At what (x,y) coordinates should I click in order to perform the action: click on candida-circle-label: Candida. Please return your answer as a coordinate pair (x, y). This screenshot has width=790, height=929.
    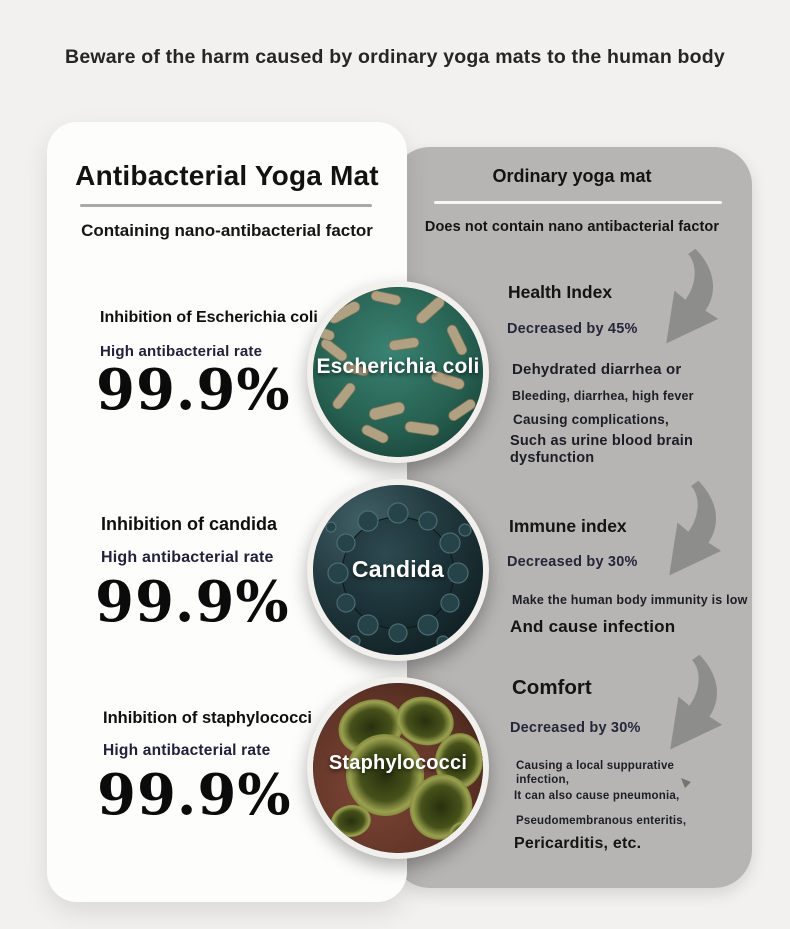
    Looking at the image, I should click on (398, 569).